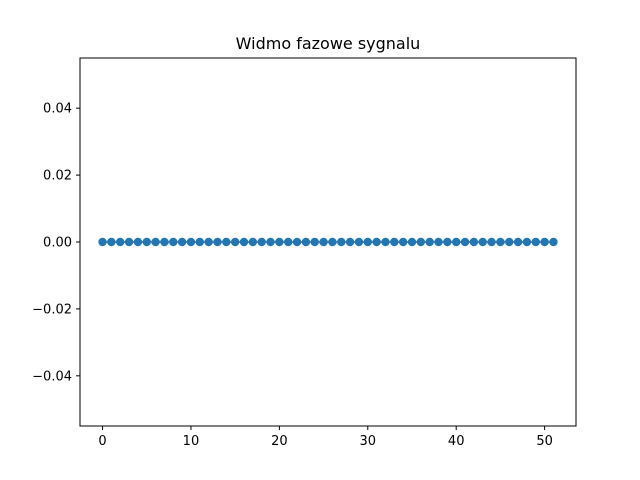  Describe the element at coordinates (52, 309) in the screenshot. I see `y-tick-label: −0.02` at that location.